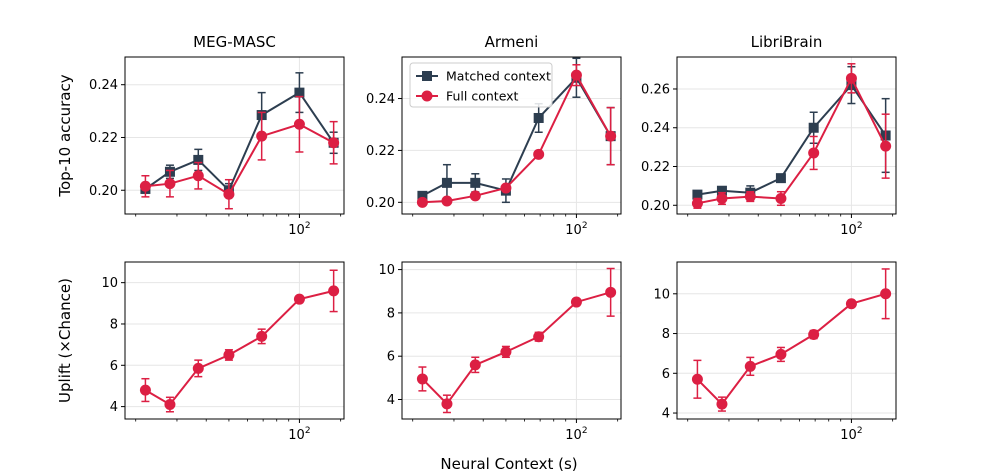 The width and height of the screenshot is (996, 473). I want to click on panel-1-y-tick-label-2: 0.24, so click(380, 99).